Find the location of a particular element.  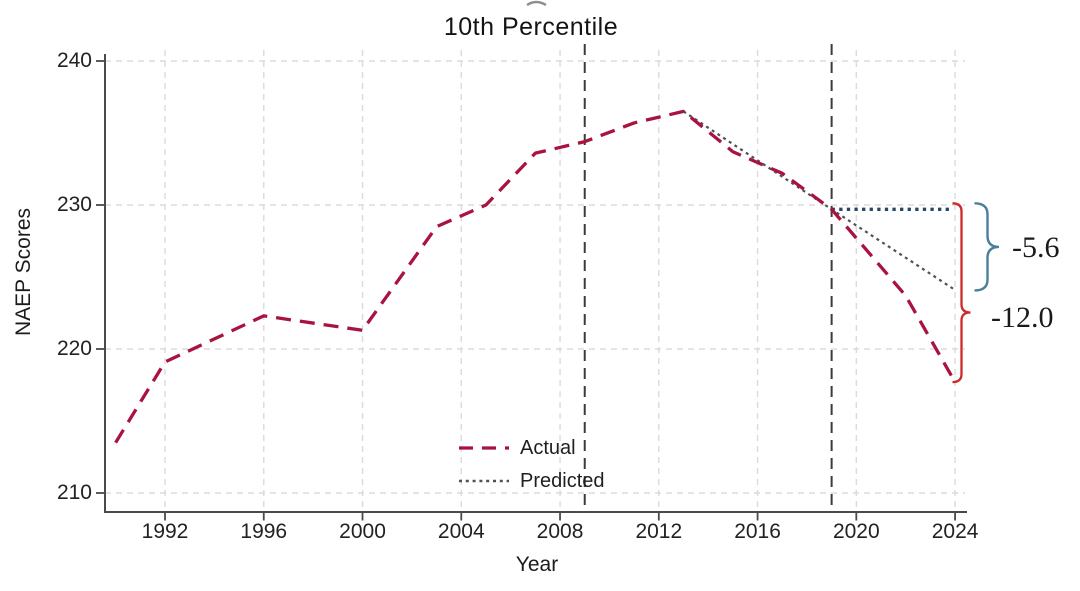

y-axis-title: NAEP Scores is located at coordinates (23, 272).